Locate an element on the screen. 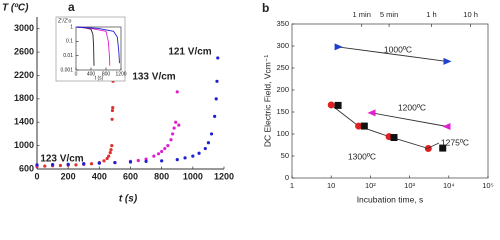 This screenshot has width=500, height=240. y-tick-label: 0 is located at coordinates (287, 177).